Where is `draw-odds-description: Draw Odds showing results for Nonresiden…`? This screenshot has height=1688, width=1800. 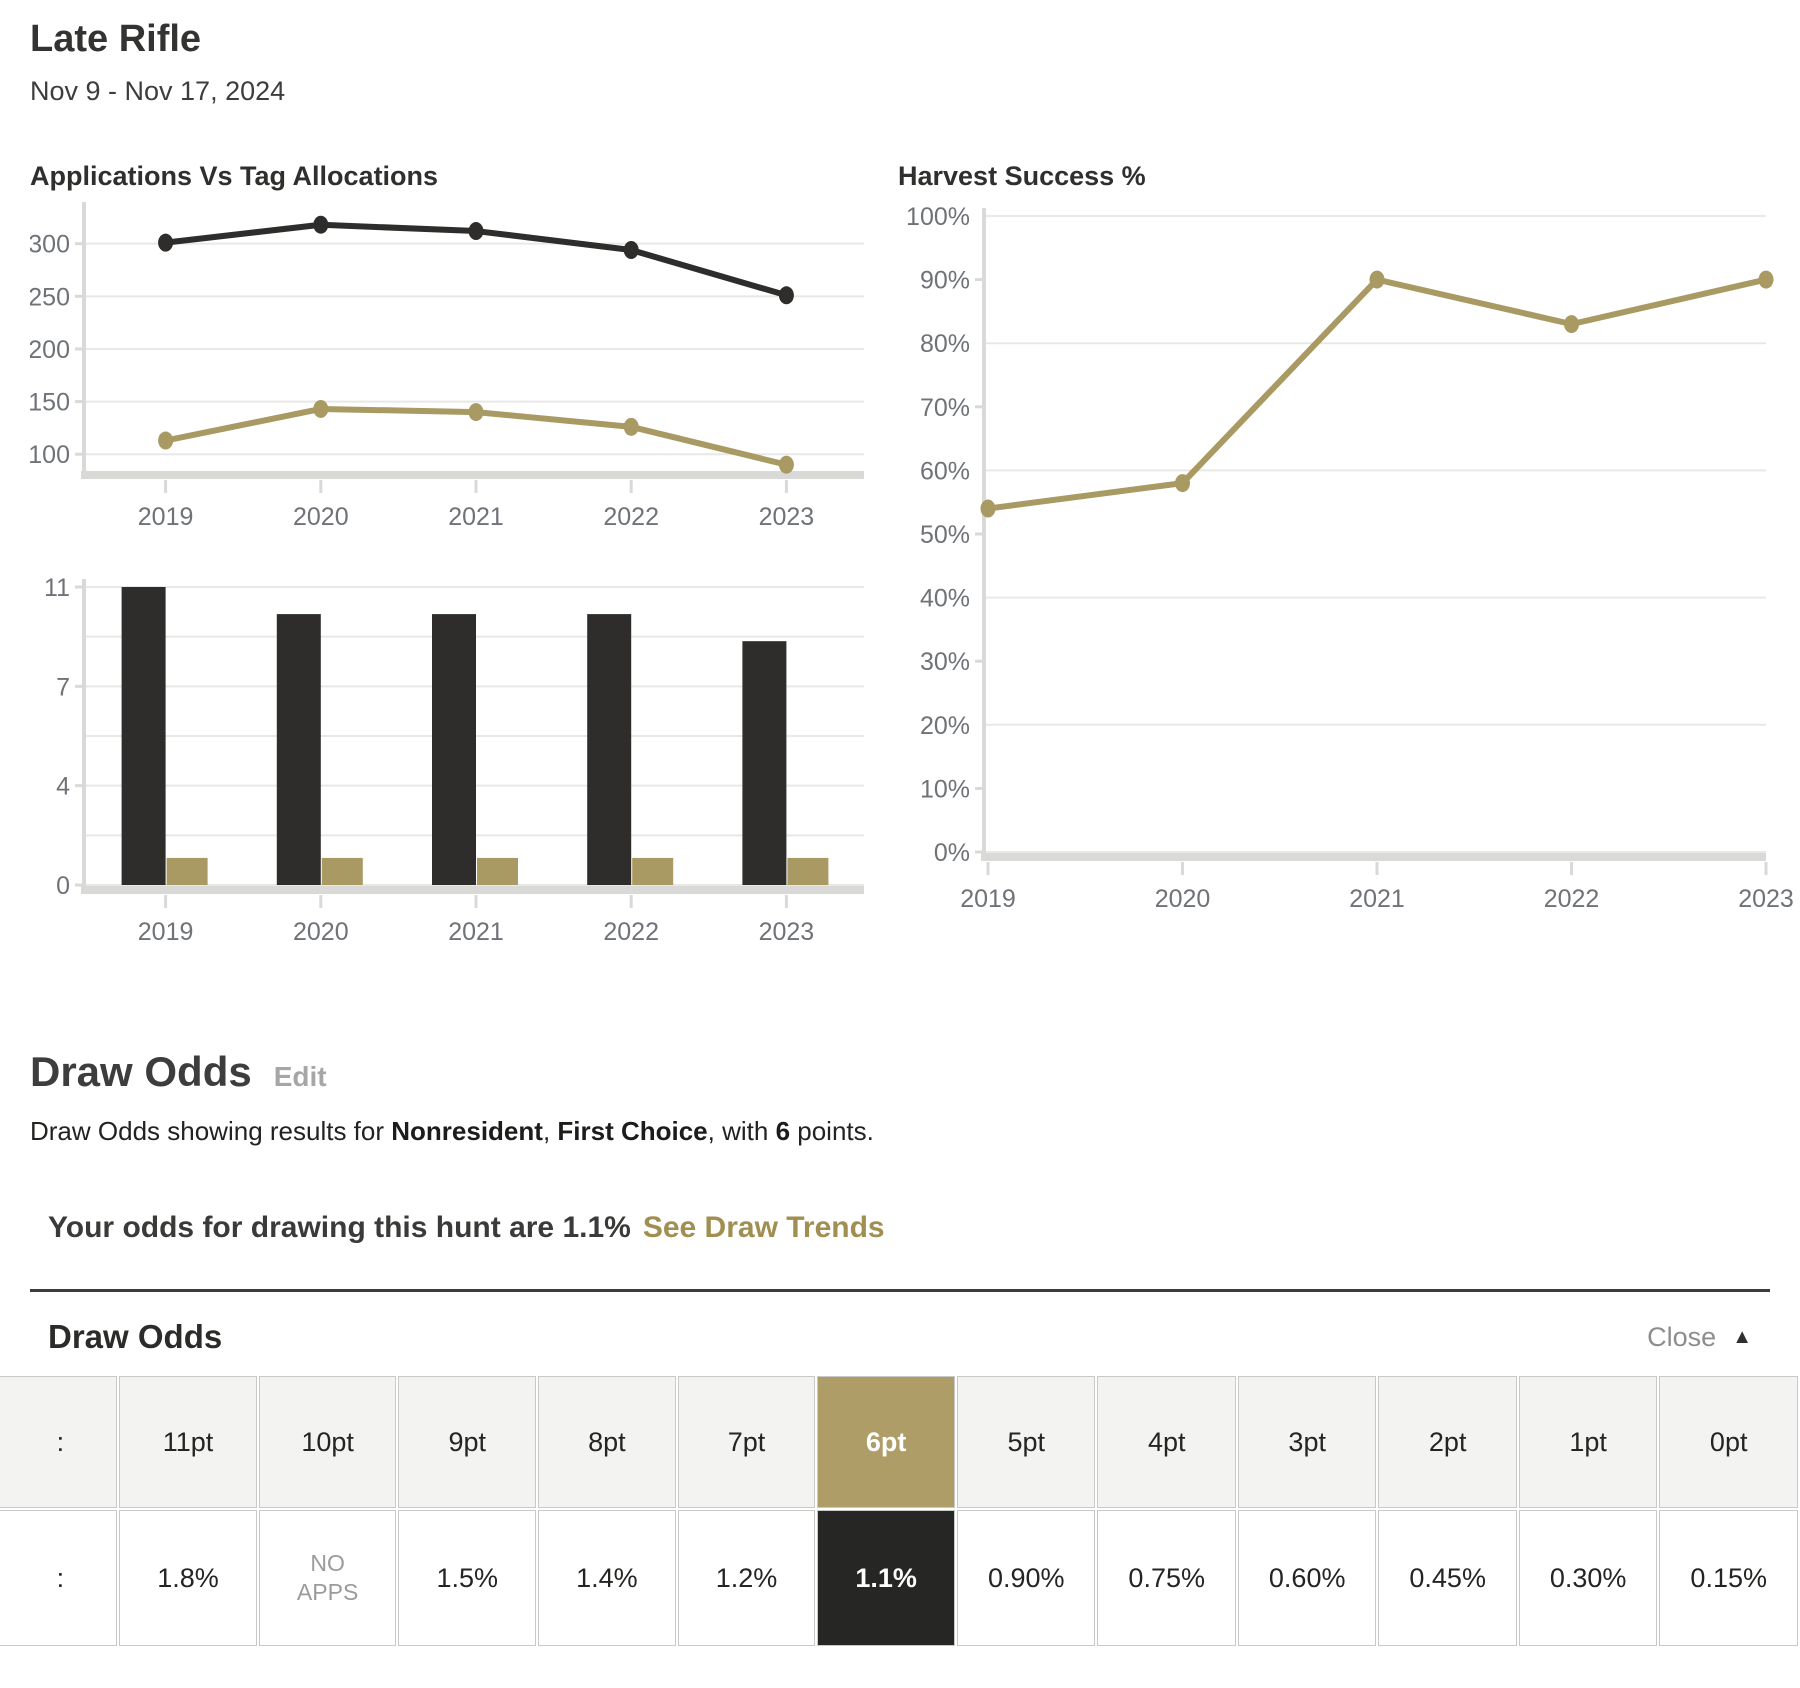 draw-odds-description: Draw Odds showing results for Nonresiden… is located at coordinates (452, 1131).